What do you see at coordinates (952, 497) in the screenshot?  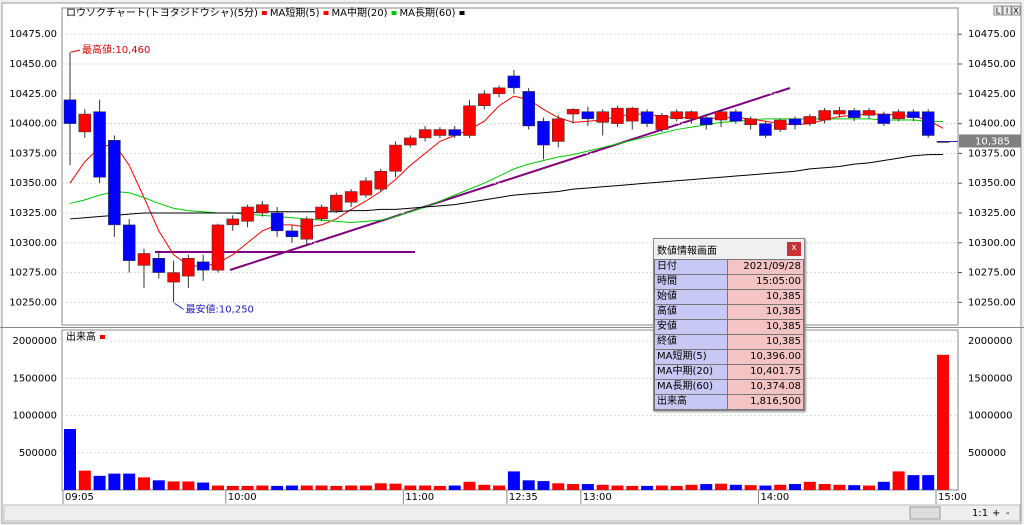 I see `x-tick-label: 15:00` at bounding box center [952, 497].